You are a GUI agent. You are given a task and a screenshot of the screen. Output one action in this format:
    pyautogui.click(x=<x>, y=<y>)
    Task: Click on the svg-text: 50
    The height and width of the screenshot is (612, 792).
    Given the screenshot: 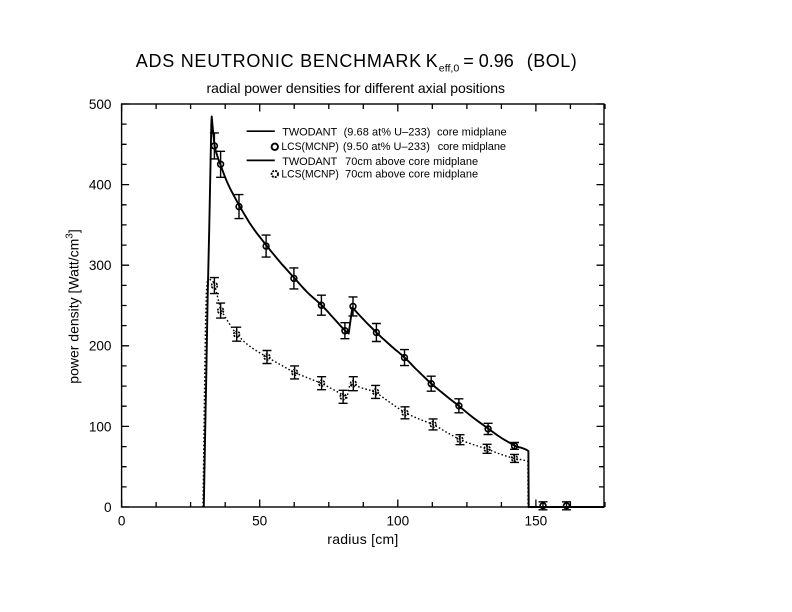 What is the action you would take?
    pyautogui.click(x=260, y=521)
    